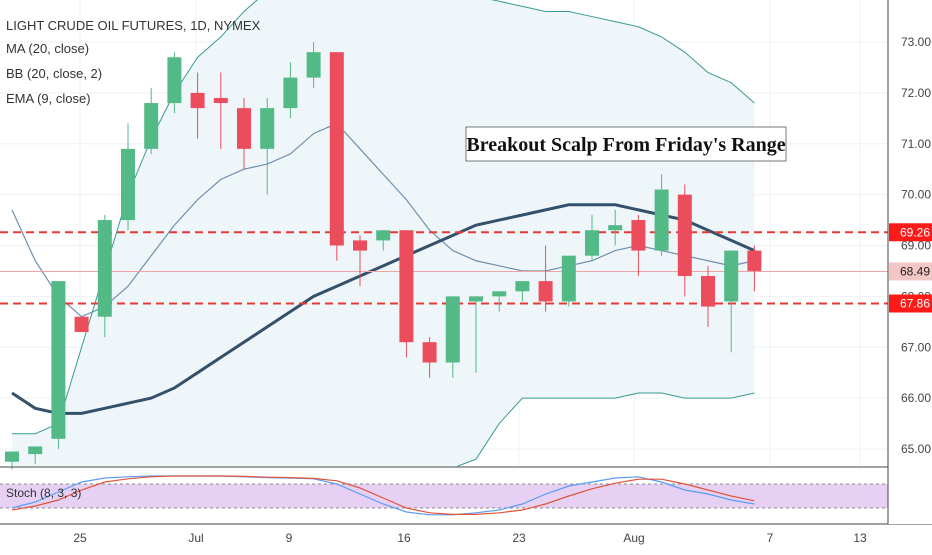 The image size is (932, 555). Describe the element at coordinates (133, 25) in the screenshot. I see `symbol-title: LIGHT CRUDE OIL FUTURES, 1D, NYMEX` at that location.